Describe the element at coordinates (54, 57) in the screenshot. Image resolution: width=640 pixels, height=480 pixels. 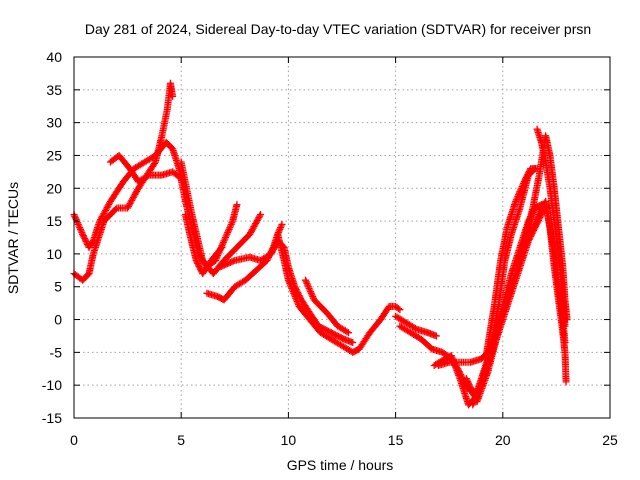
I see `y-tick-label: 40` at that location.